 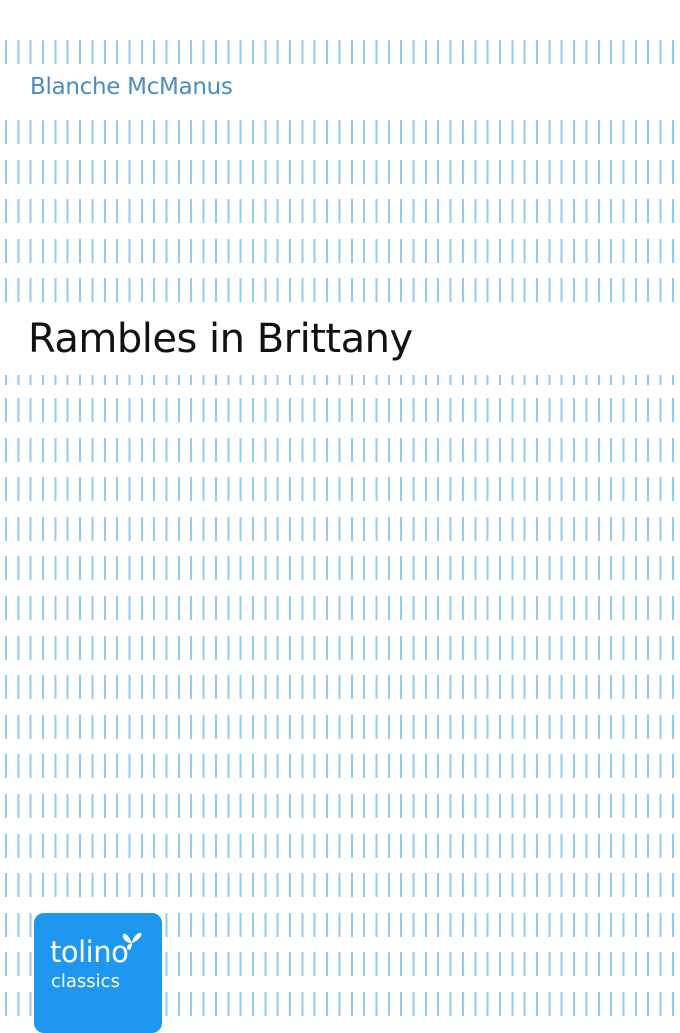 I want to click on book-title: Rambles in Brittany, so click(x=220, y=339).